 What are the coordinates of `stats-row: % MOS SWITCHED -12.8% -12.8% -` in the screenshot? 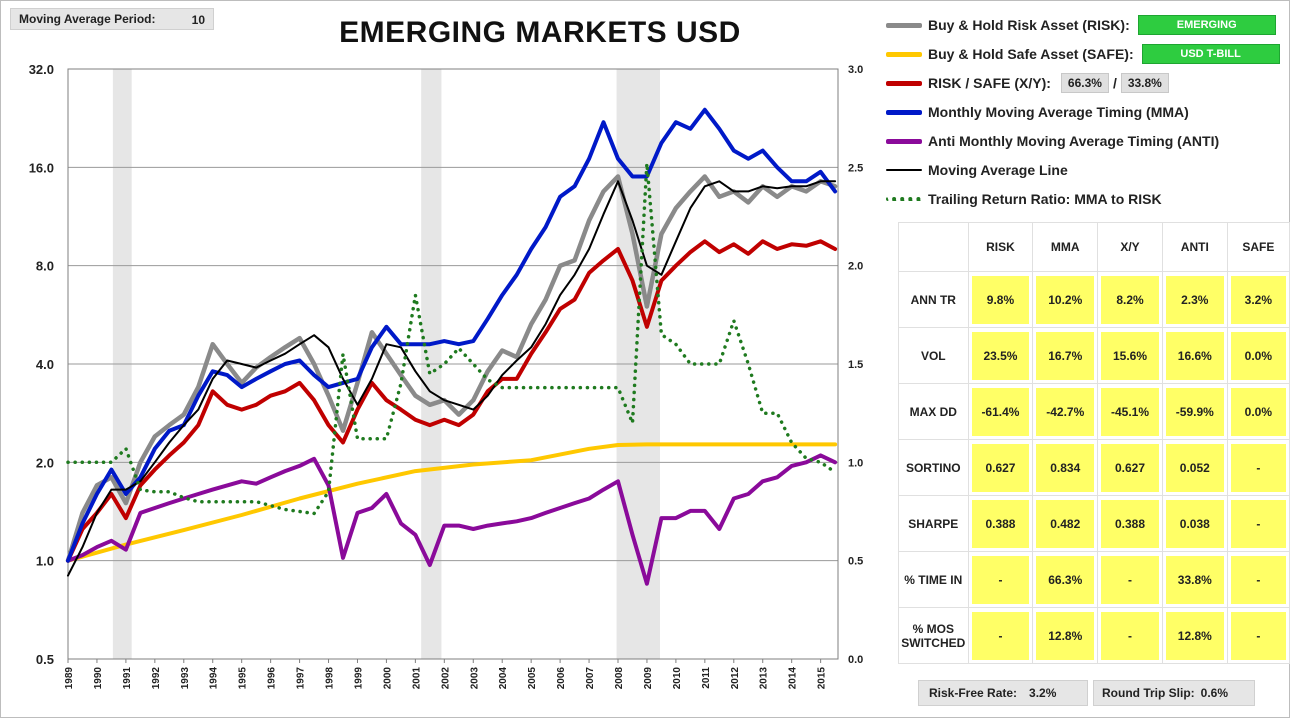 It's located at (1094, 635).